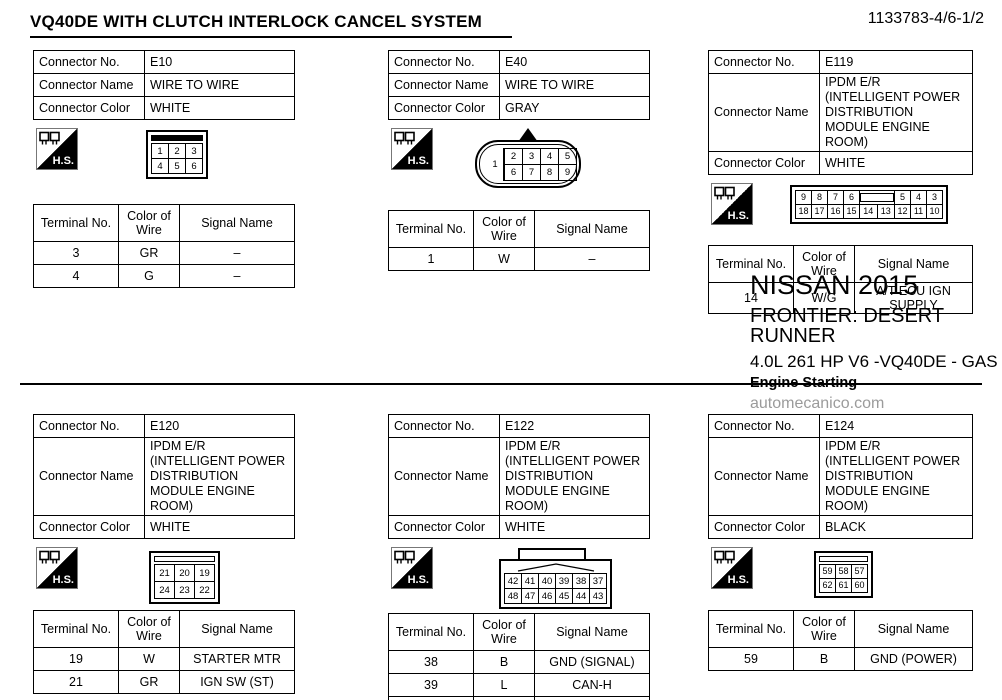  I want to click on terminal-no-cell: 4, so click(76, 276).